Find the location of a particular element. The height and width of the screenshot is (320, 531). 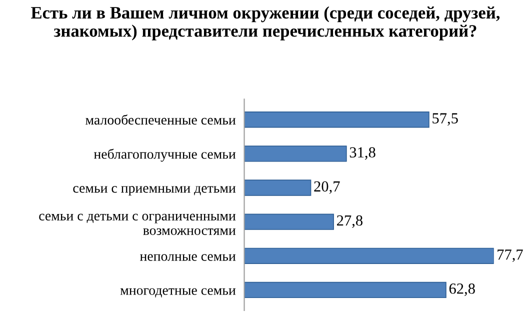

data-label: 77,7 is located at coordinates (510, 256).